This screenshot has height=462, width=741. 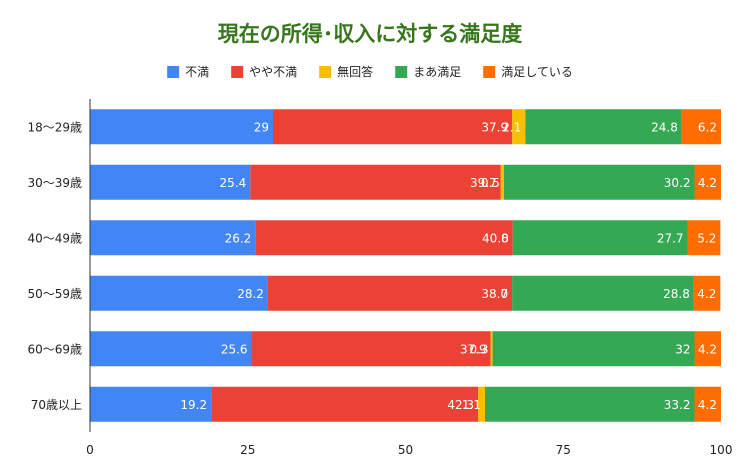 I want to click on legend-item: まあ満足, so click(x=428, y=72).